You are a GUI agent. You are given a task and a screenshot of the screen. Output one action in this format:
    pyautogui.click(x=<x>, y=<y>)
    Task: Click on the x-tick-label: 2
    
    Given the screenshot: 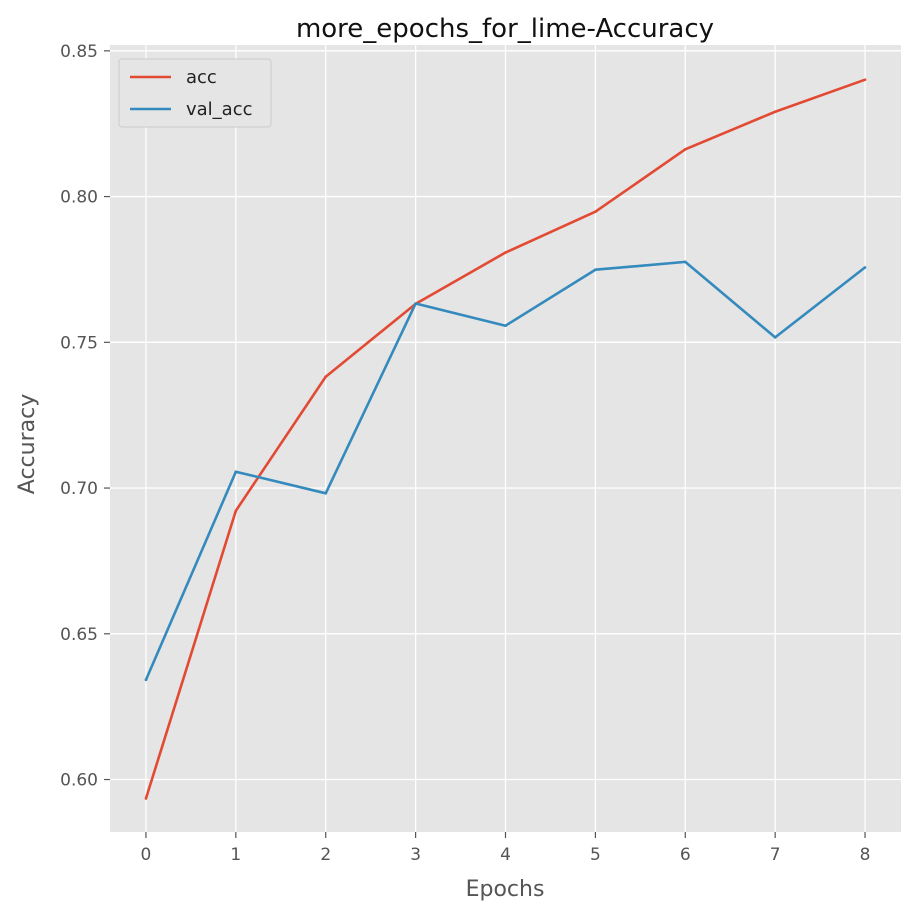 What is the action you would take?
    pyautogui.click(x=325, y=855)
    